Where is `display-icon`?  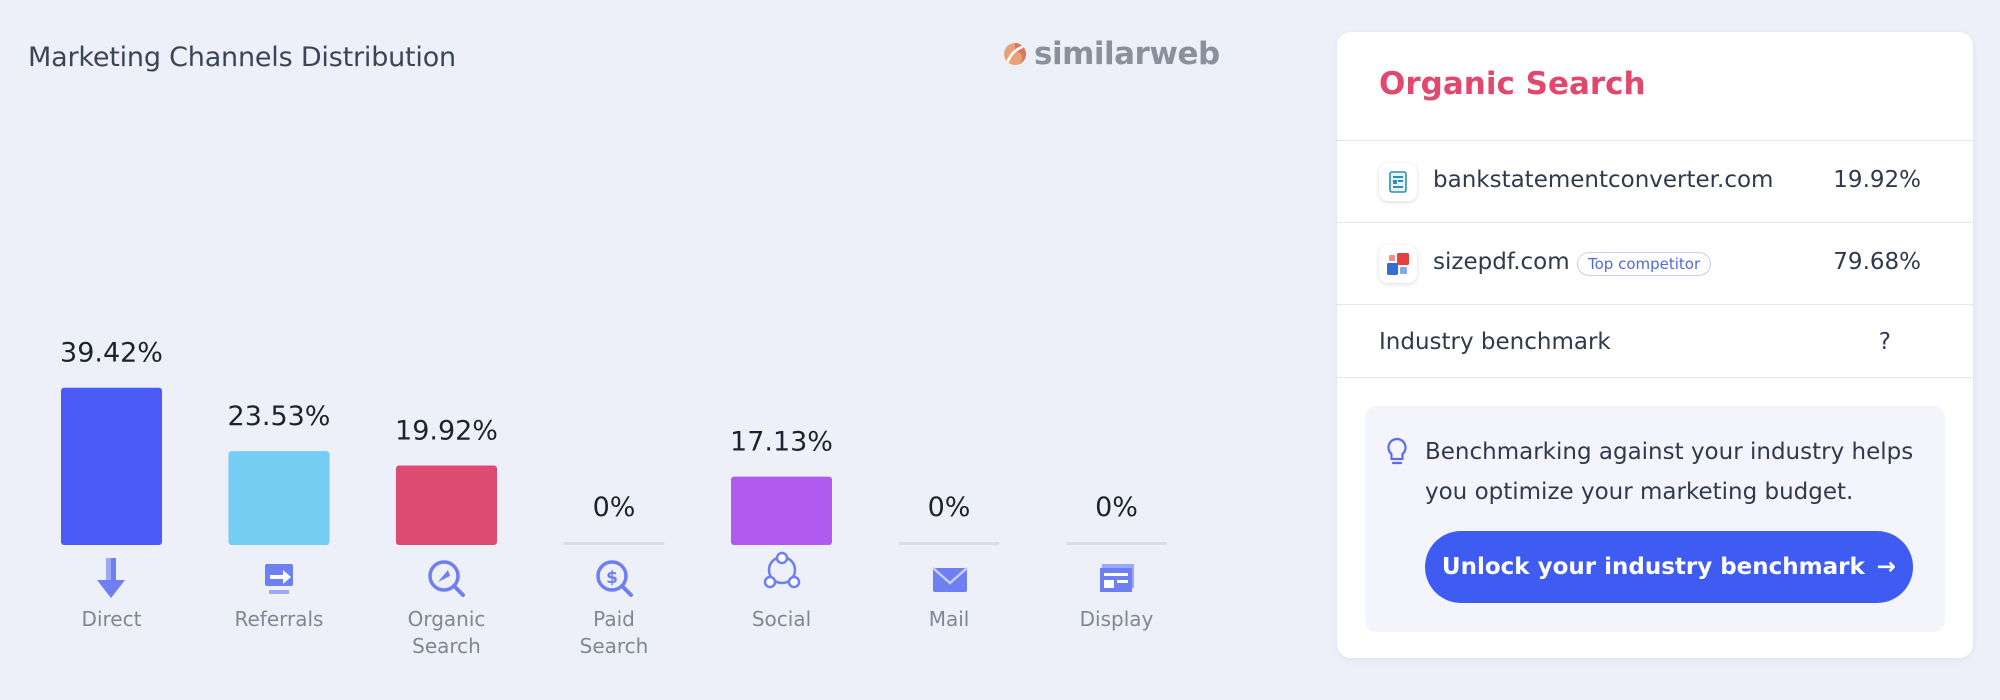
display-icon is located at coordinates (1117, 578).